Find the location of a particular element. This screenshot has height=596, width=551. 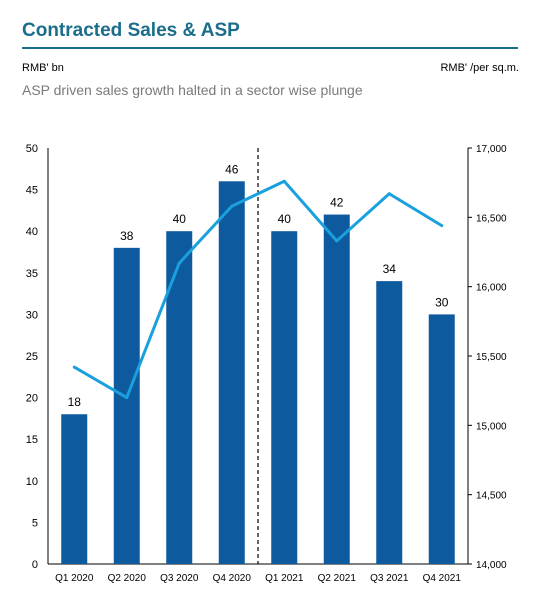

left-tick-label: 20 is located at coordinates (32, 399).